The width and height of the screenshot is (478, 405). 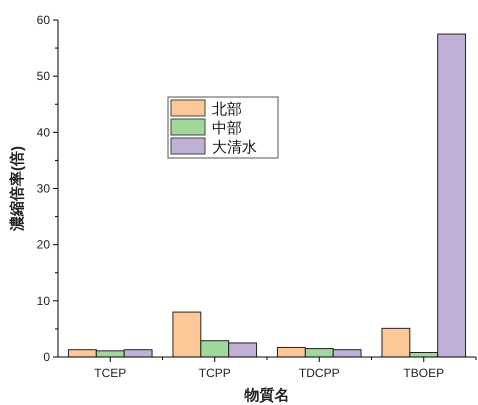 I want to click on y-tick-label: 20, so click(x=43, y=245).